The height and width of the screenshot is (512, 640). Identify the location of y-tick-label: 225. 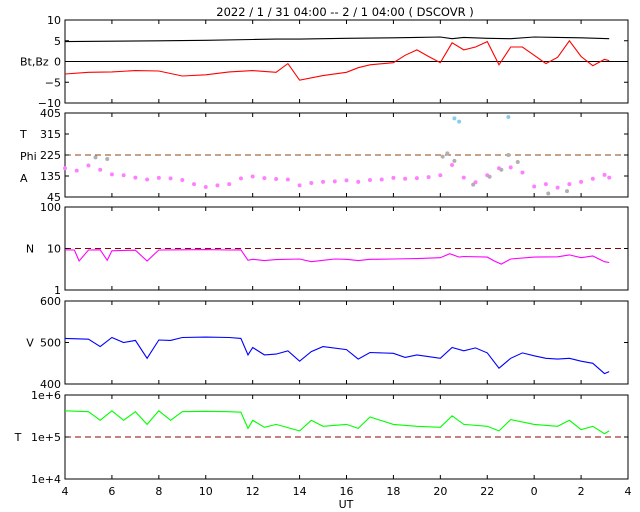
(50, 155).